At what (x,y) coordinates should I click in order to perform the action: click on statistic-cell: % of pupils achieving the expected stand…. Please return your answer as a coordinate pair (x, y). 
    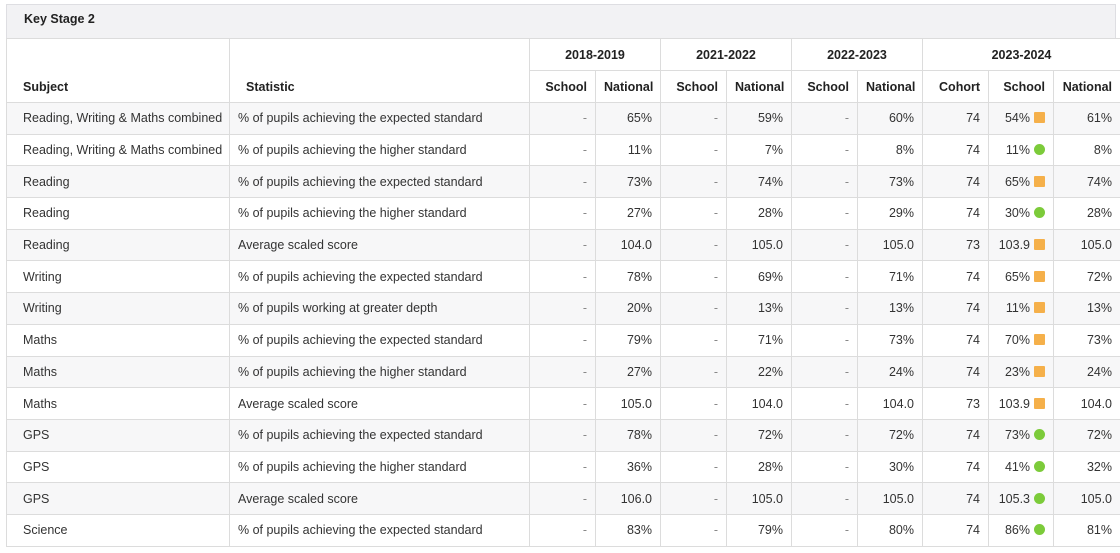
    Looking at the image, I should click on (379, 182).